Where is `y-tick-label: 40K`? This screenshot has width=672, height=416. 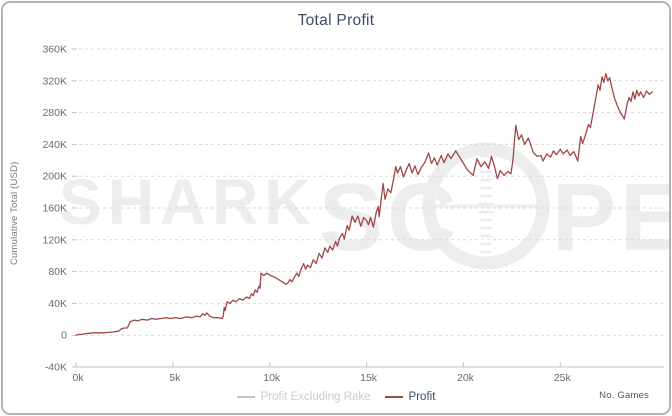 y-tick-label: 40K is located at coordinates (57, 304).